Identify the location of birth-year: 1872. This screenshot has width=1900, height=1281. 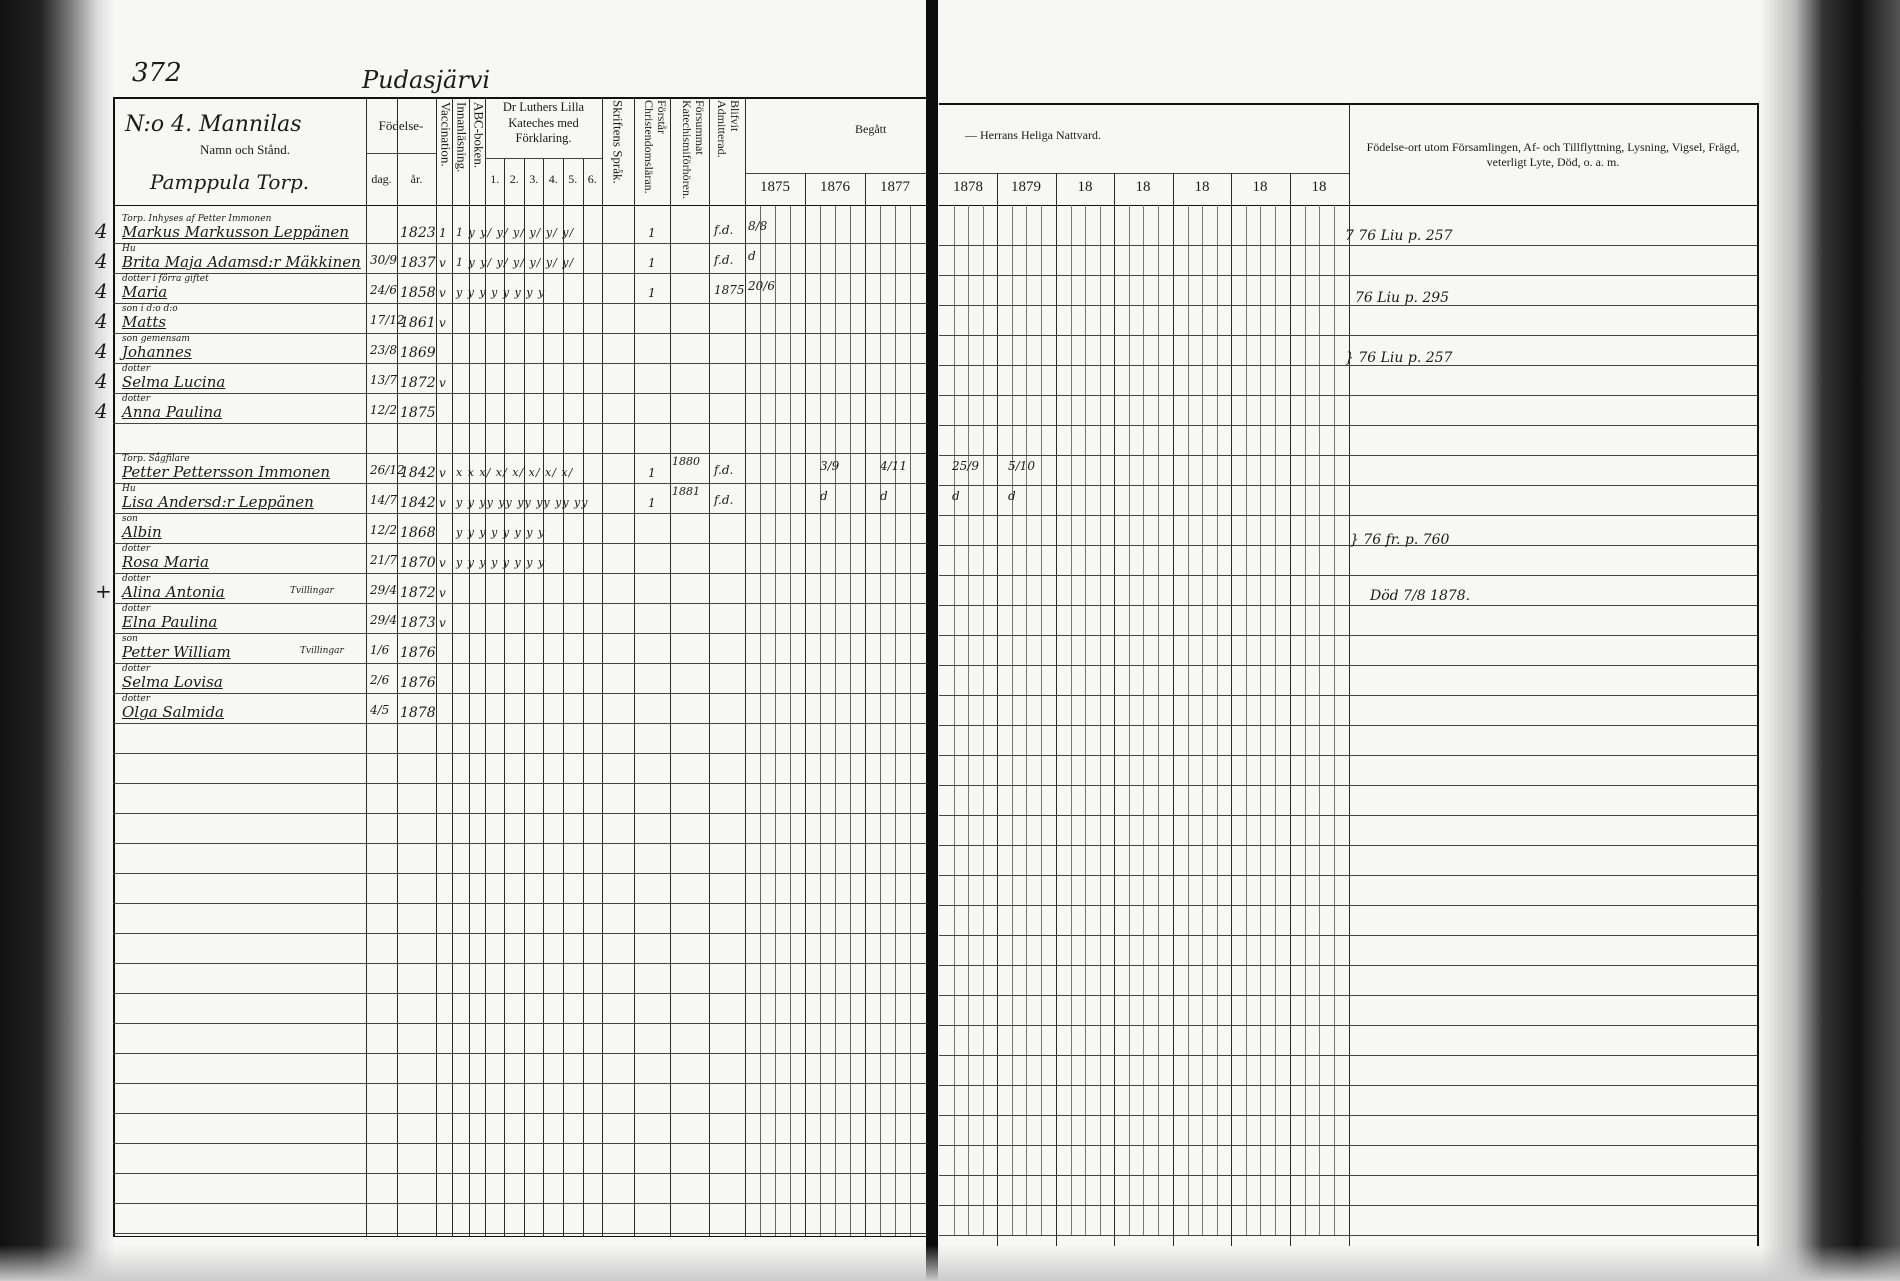
(418, 593).